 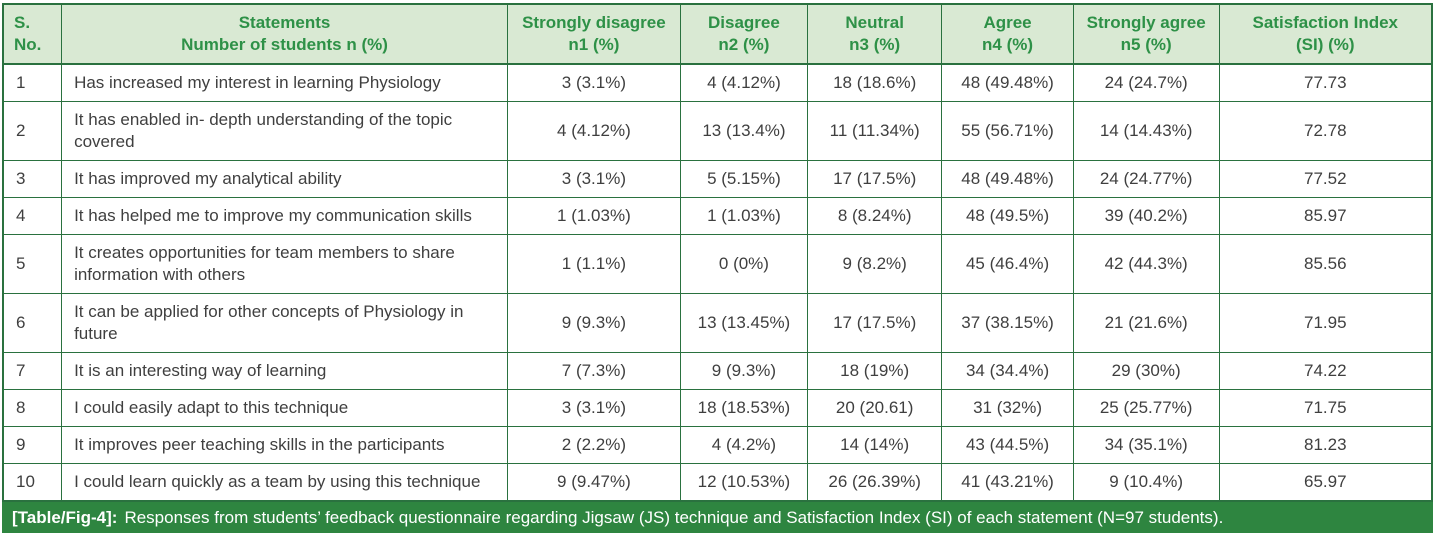 What do you see at coordinates (284, 371) in the screenshot?
I see `cell-statement: It is an interesting way of learning` at bounding box center [284, 371].